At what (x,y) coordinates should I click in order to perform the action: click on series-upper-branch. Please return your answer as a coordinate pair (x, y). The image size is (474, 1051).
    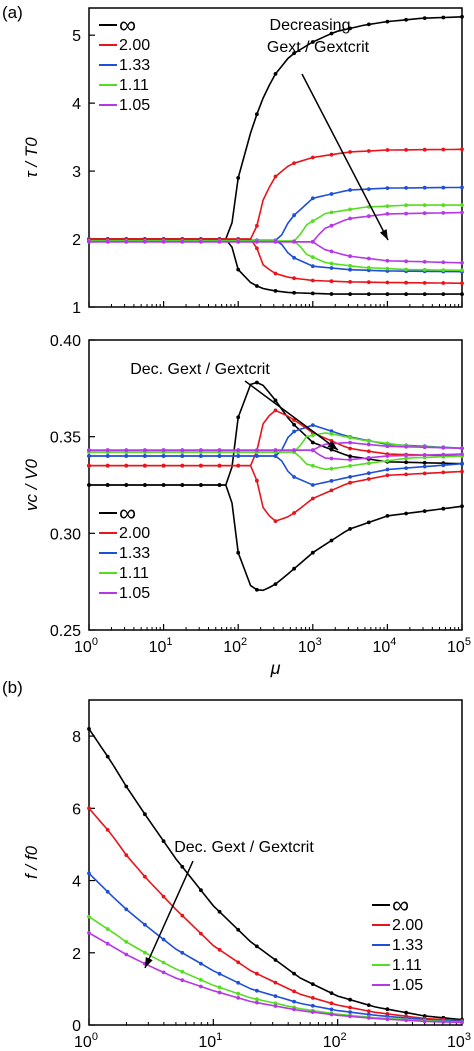
    Looking at the image, I should click on (275, 223).